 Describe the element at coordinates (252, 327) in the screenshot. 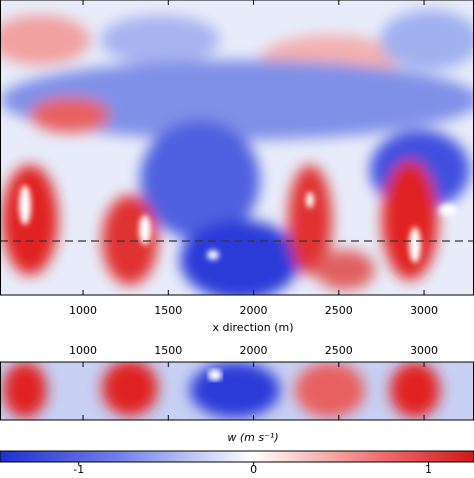

I see `x-axis-label: x direction (m)` at that location.